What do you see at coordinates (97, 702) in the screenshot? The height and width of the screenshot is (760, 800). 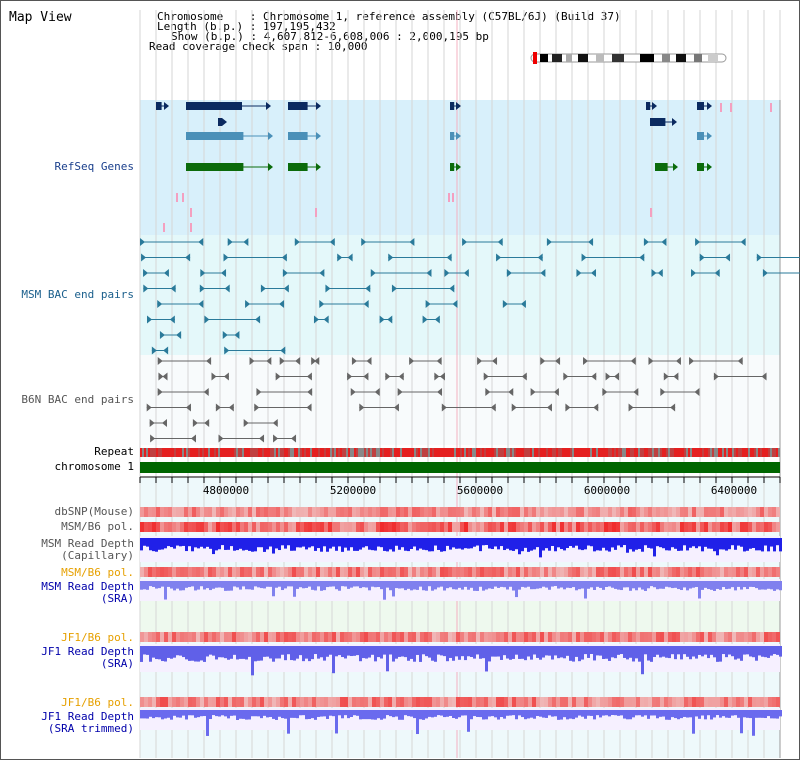 I see `track-label-jf1-pol-2: JF1/B6 pol.` at bounding box center [97, 702].